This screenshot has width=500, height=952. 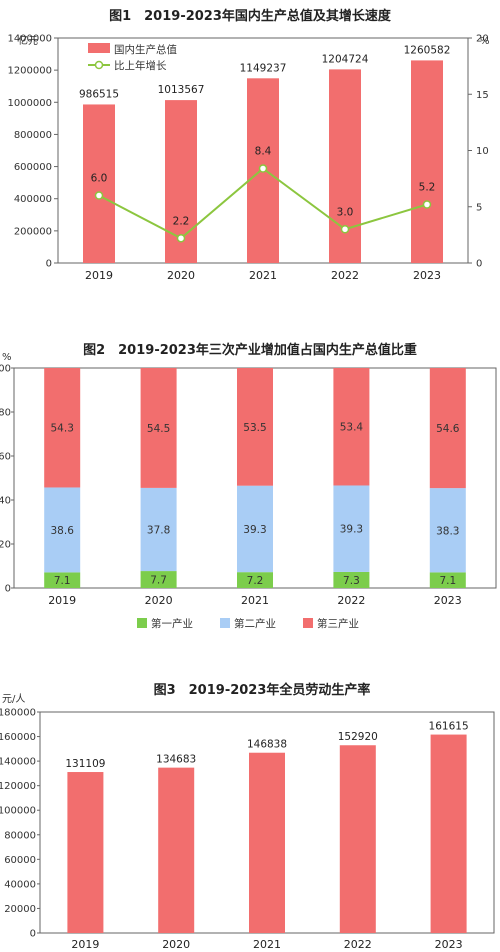 What do you see at coordinates (20, 884) in the screenshot?
I see `y-tick-label: 40000` at bounding box center [20, 884].